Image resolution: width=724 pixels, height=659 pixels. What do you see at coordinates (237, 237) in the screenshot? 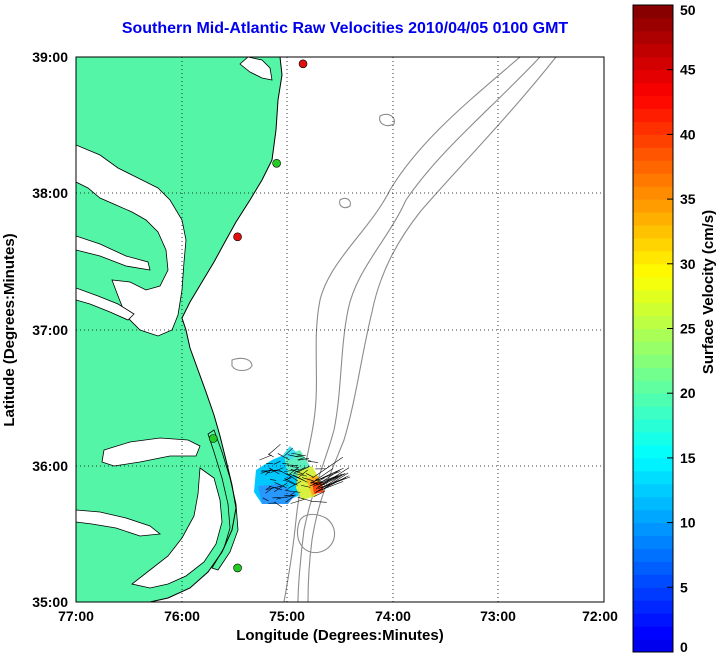
I see `station-3-marker` at bounding box center [237, 237].